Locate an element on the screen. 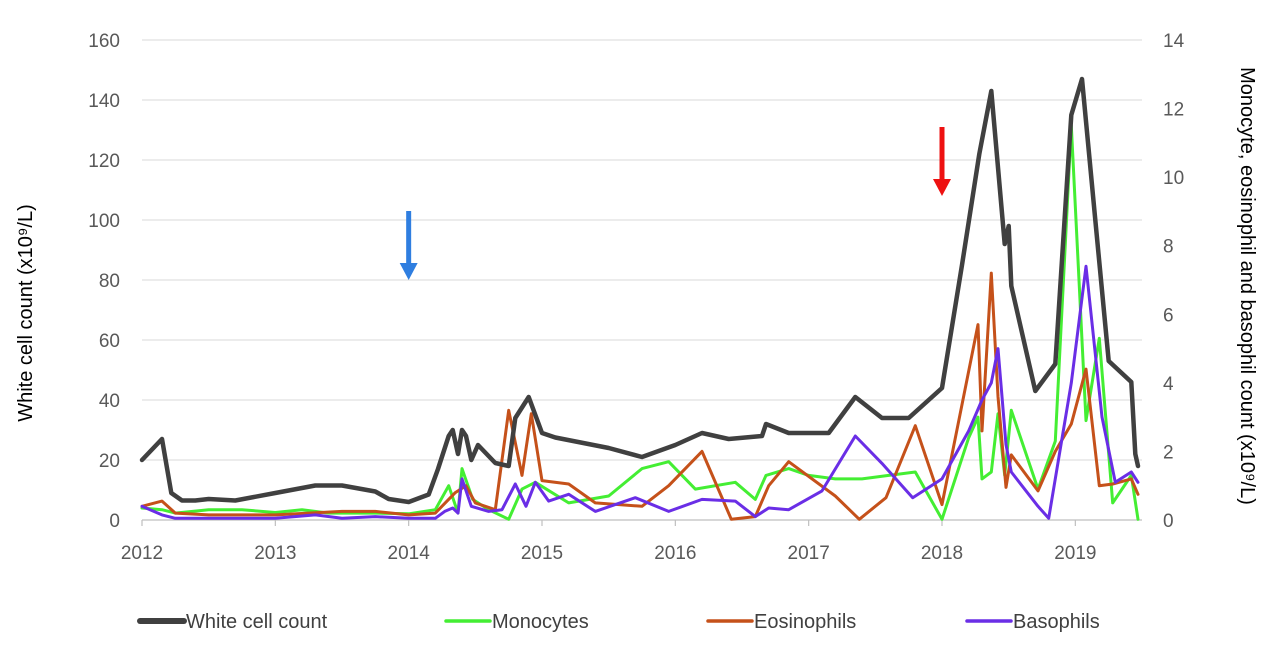  legend-label: Eosinophils is located at coordinates (805, 622).